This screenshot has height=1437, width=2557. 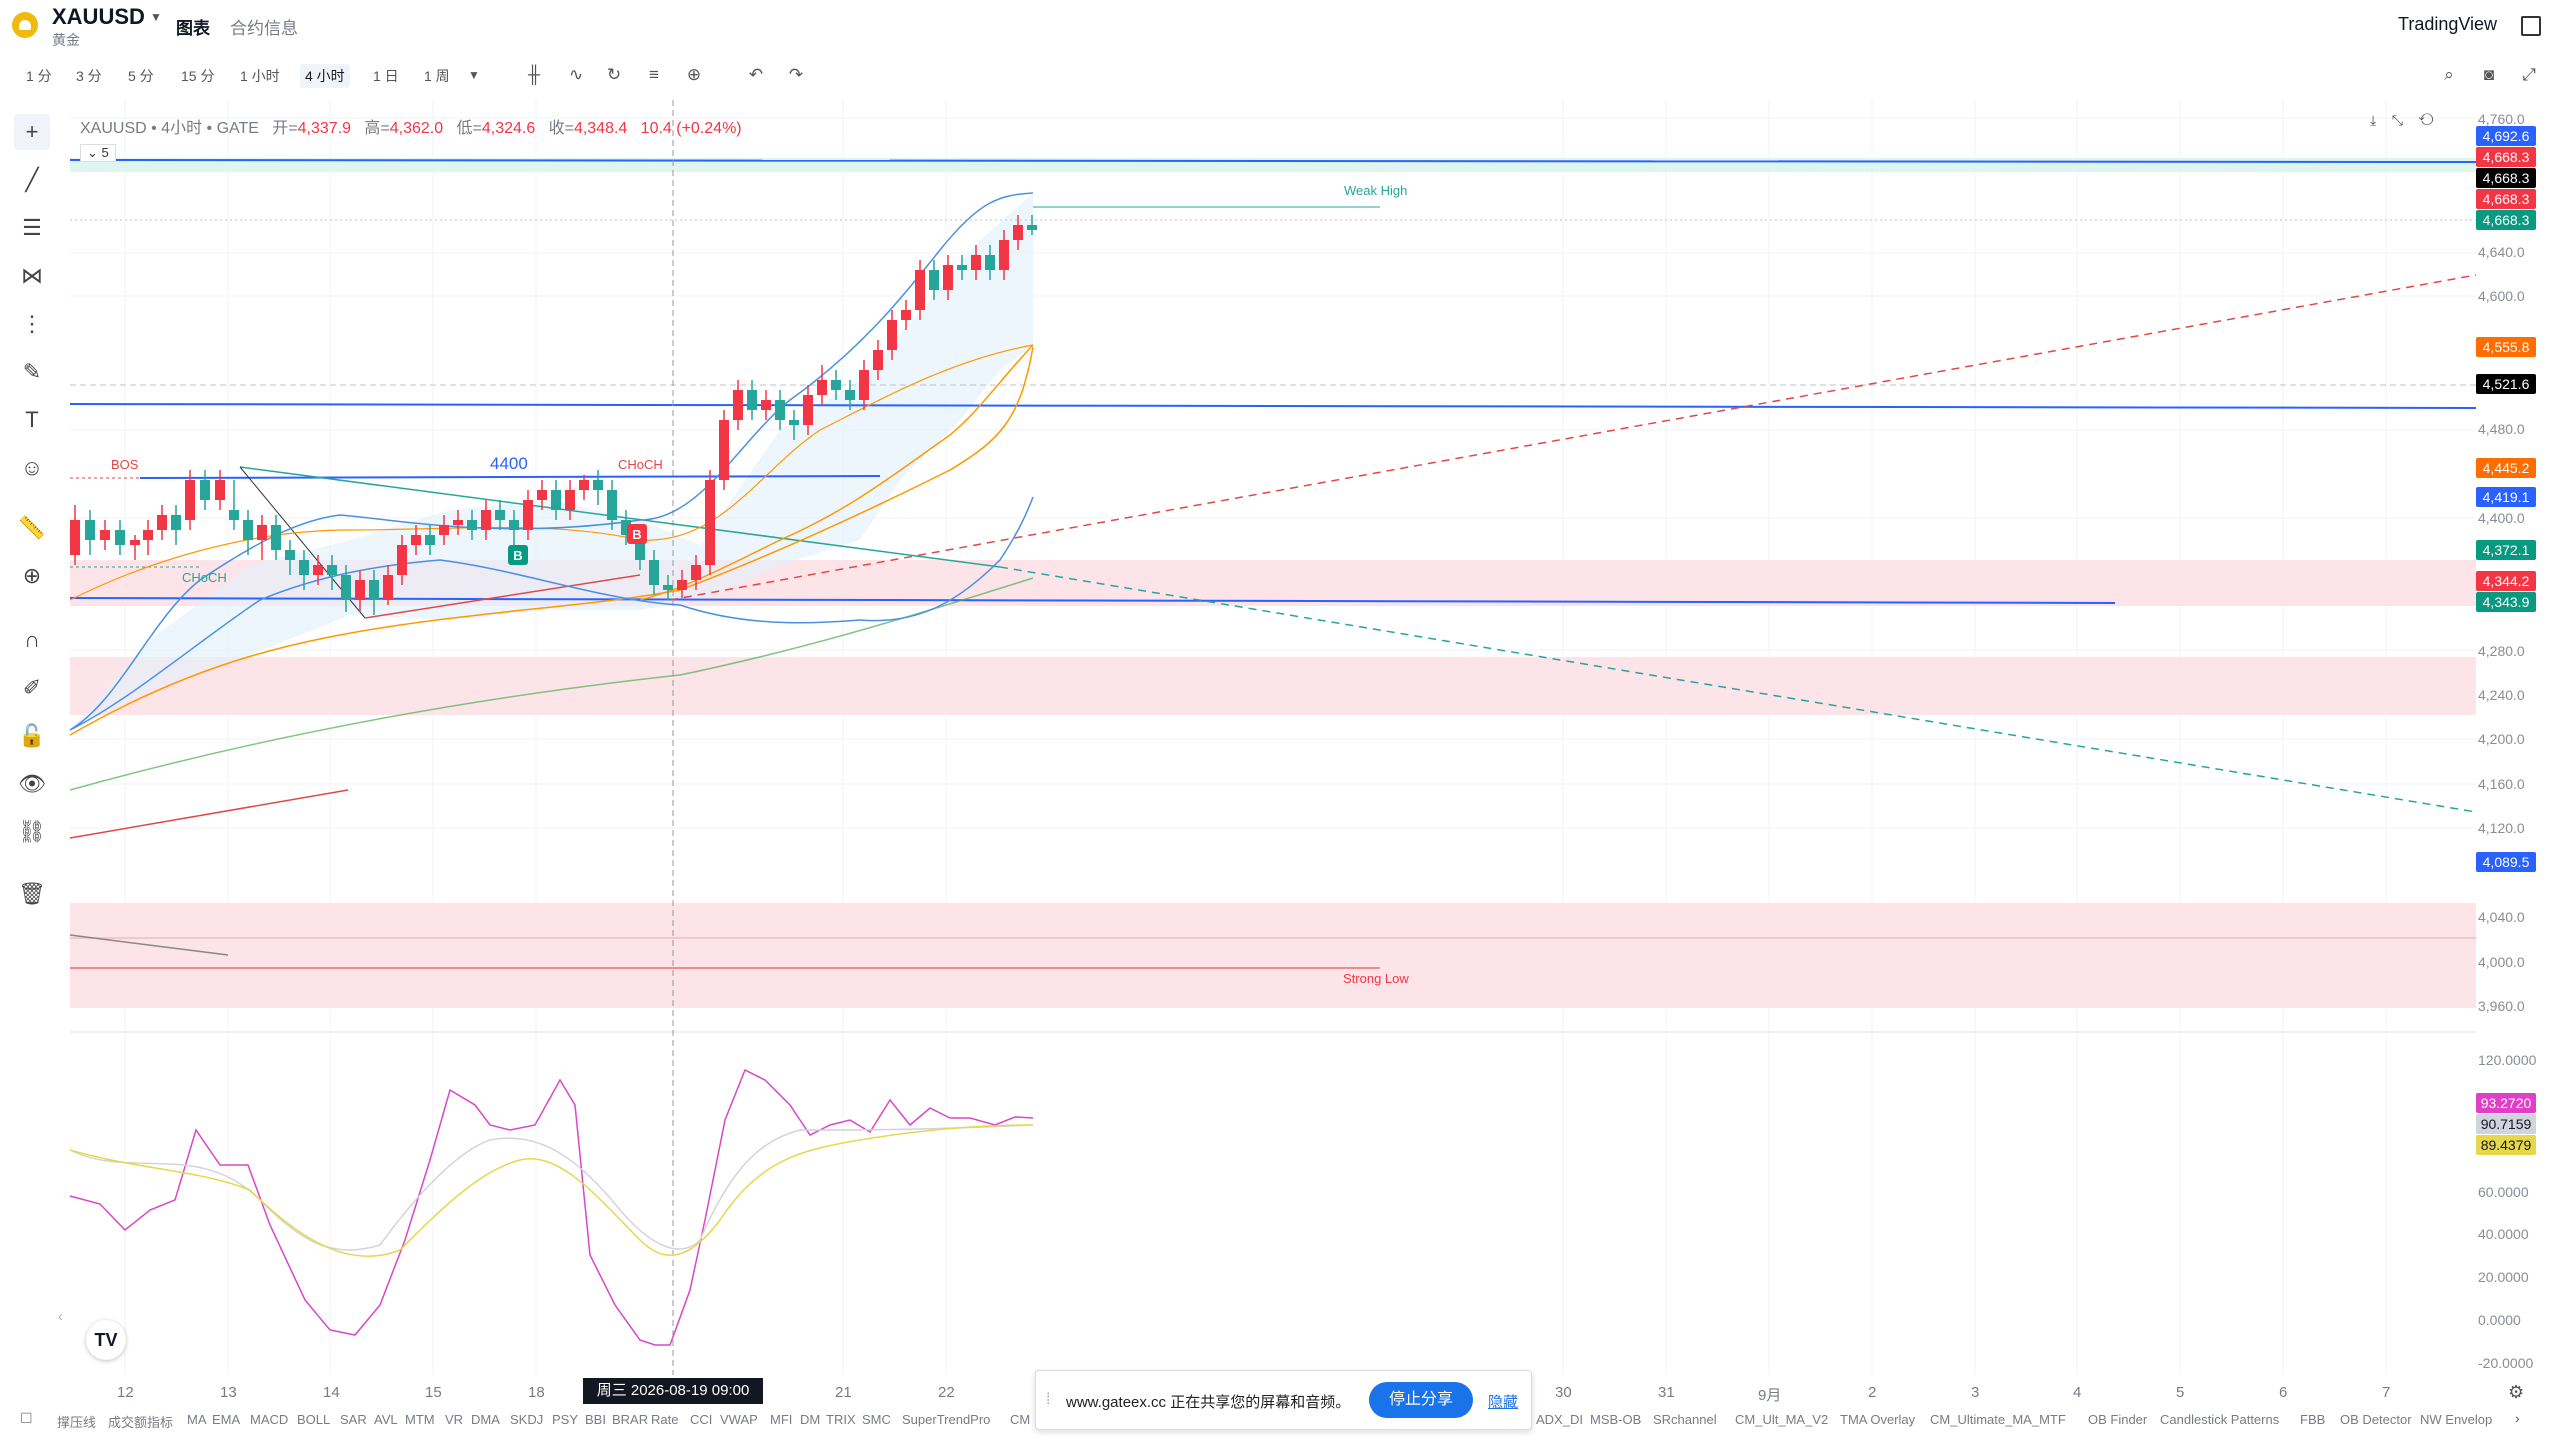 I want to click on trash-icon: 🗑, so click(x=32, y=893).